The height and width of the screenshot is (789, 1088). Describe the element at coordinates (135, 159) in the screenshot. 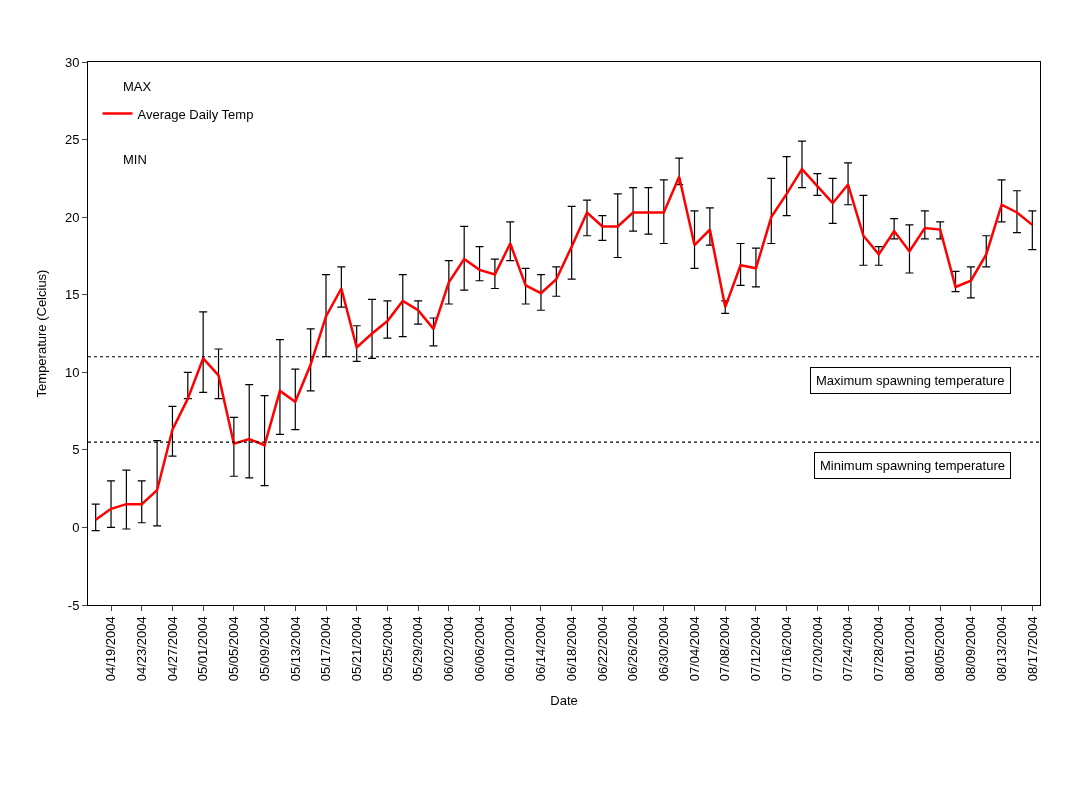

I see `annotation: MIN` at that location.